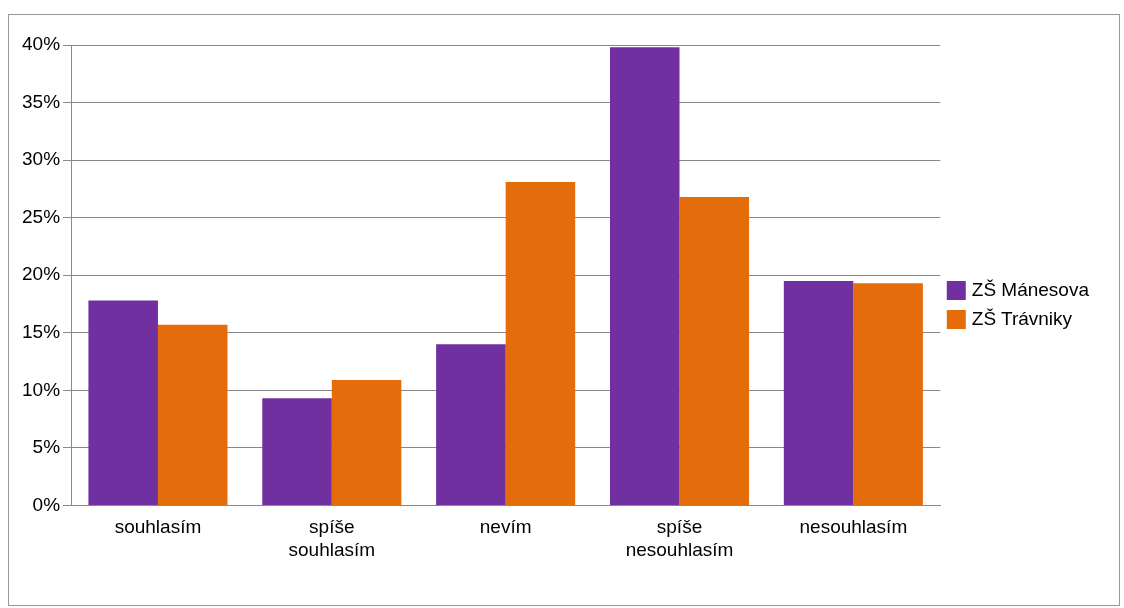  Describe the element at coordinates (41, 389) in the screenshot. I see `y-tick-label: 10%` at that location.